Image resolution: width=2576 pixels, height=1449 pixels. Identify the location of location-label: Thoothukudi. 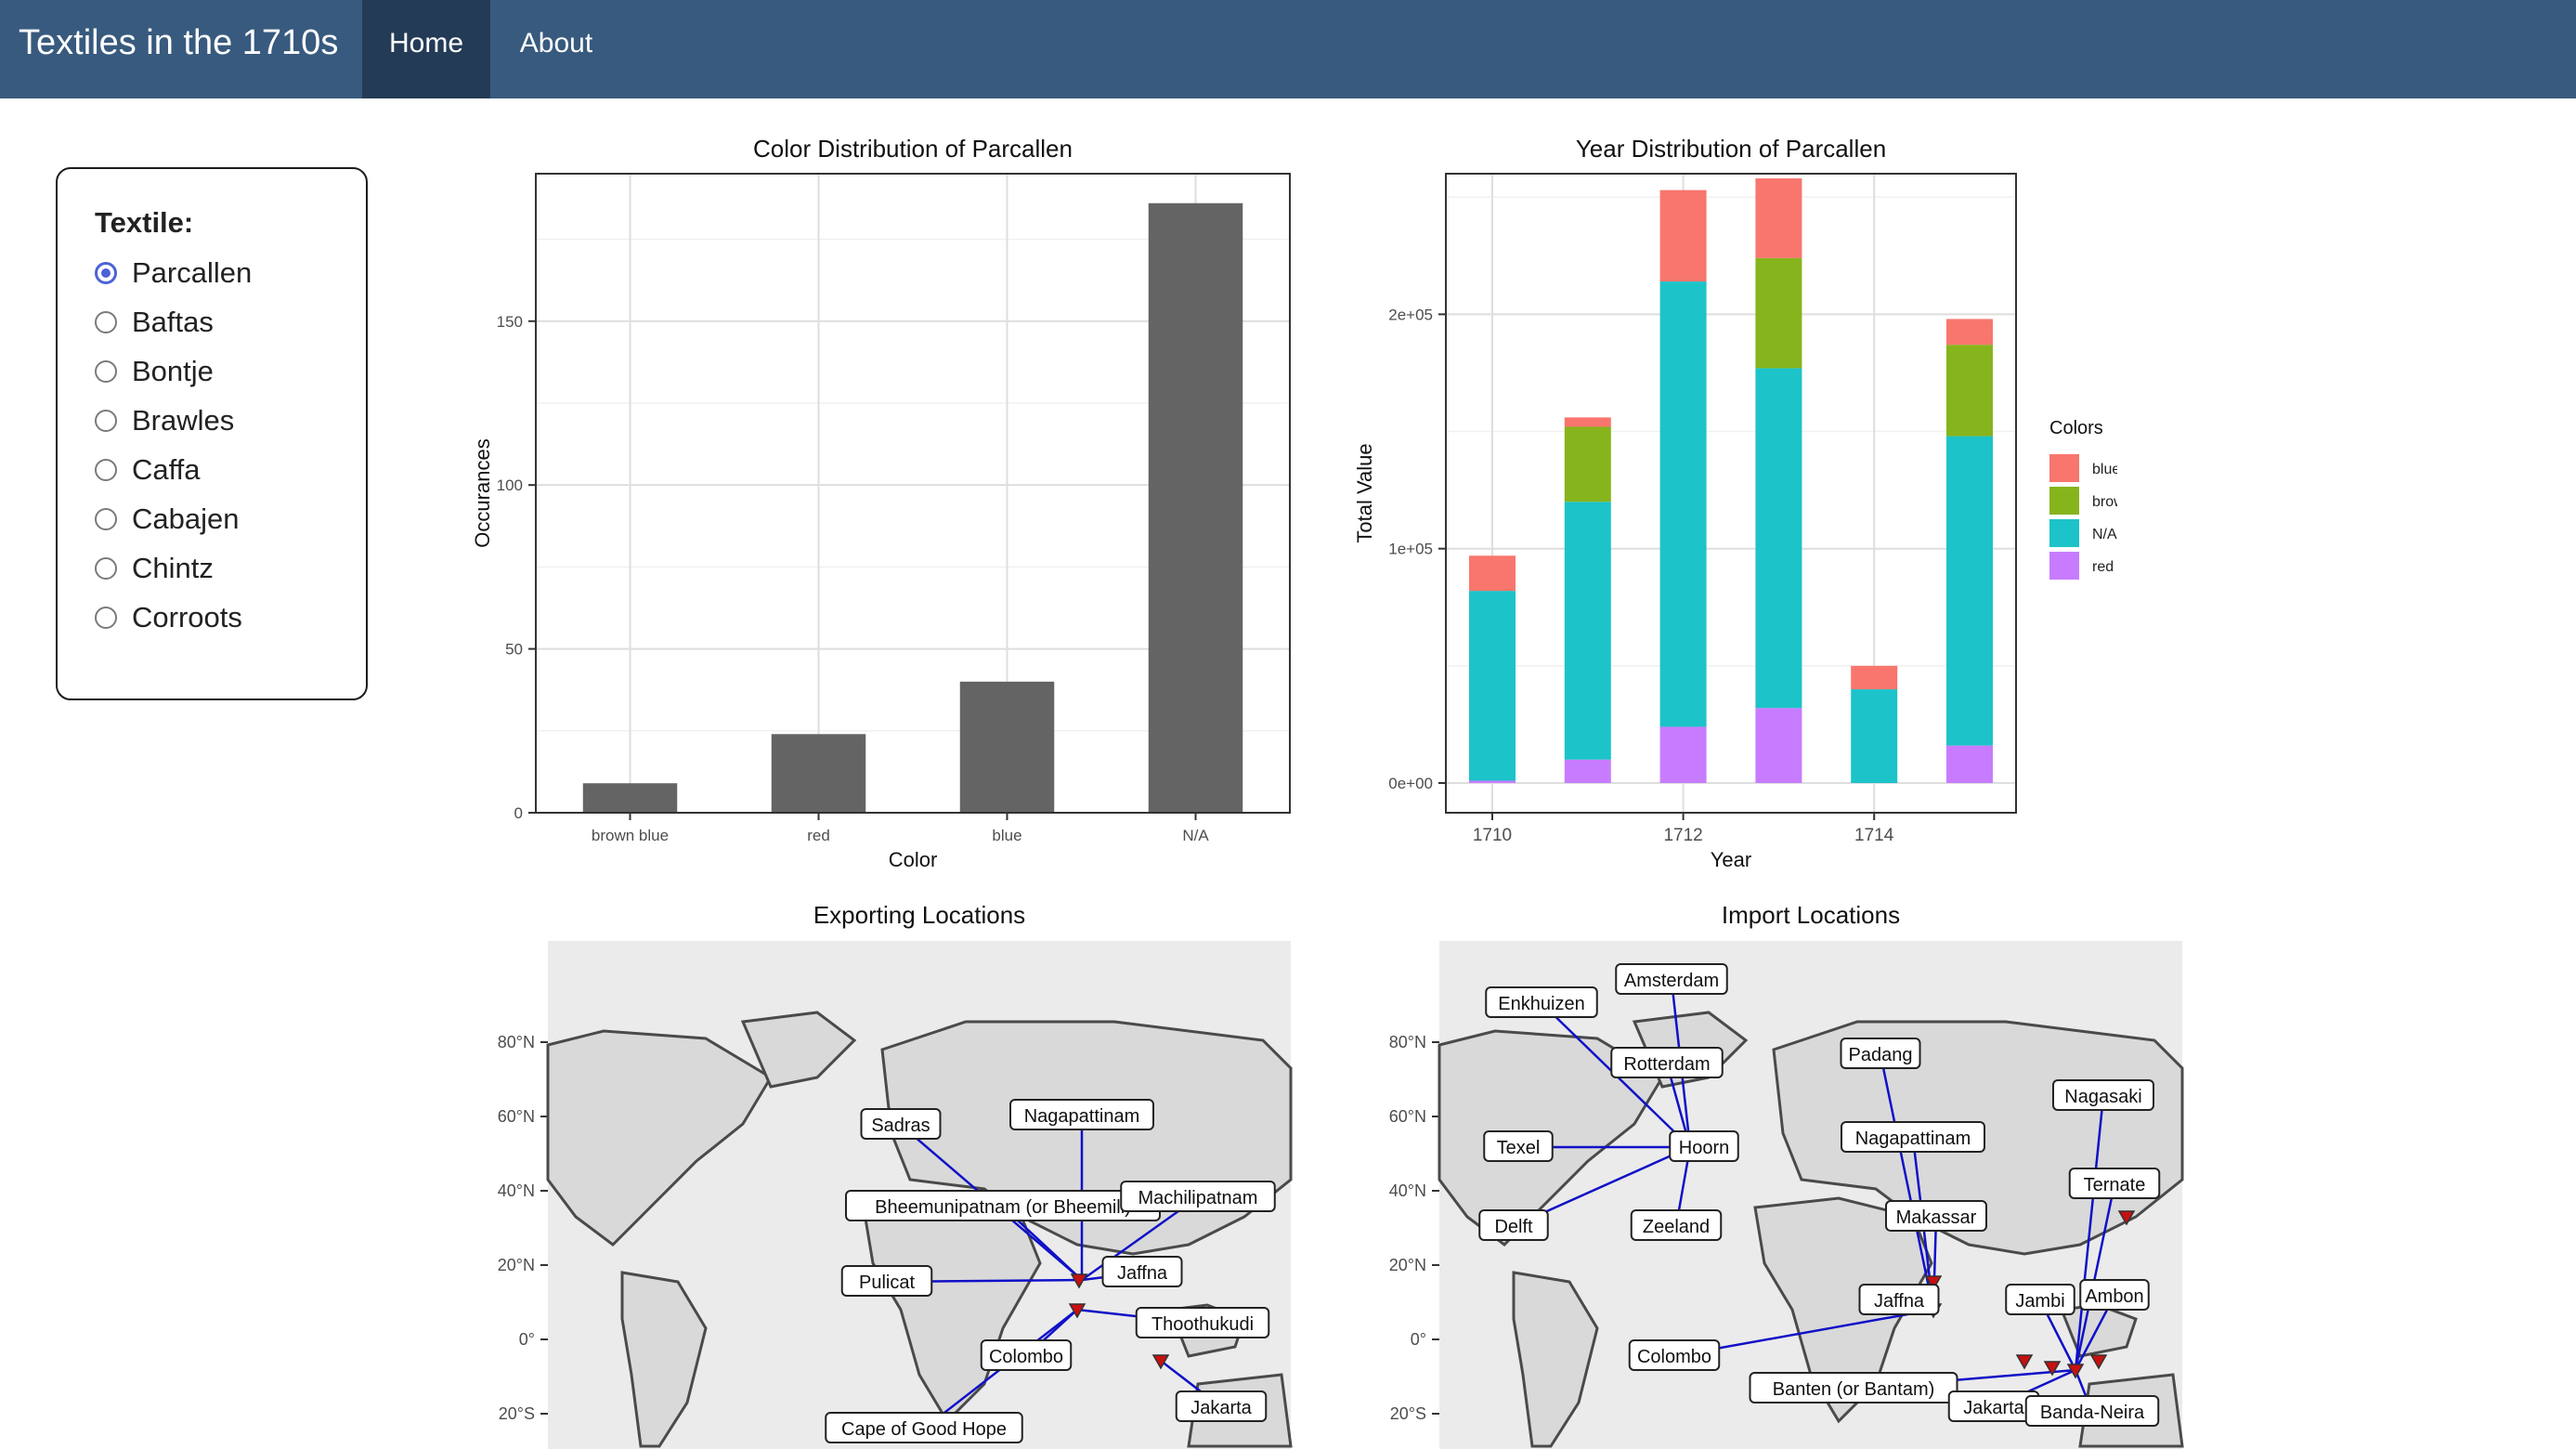
(1202, 1322).